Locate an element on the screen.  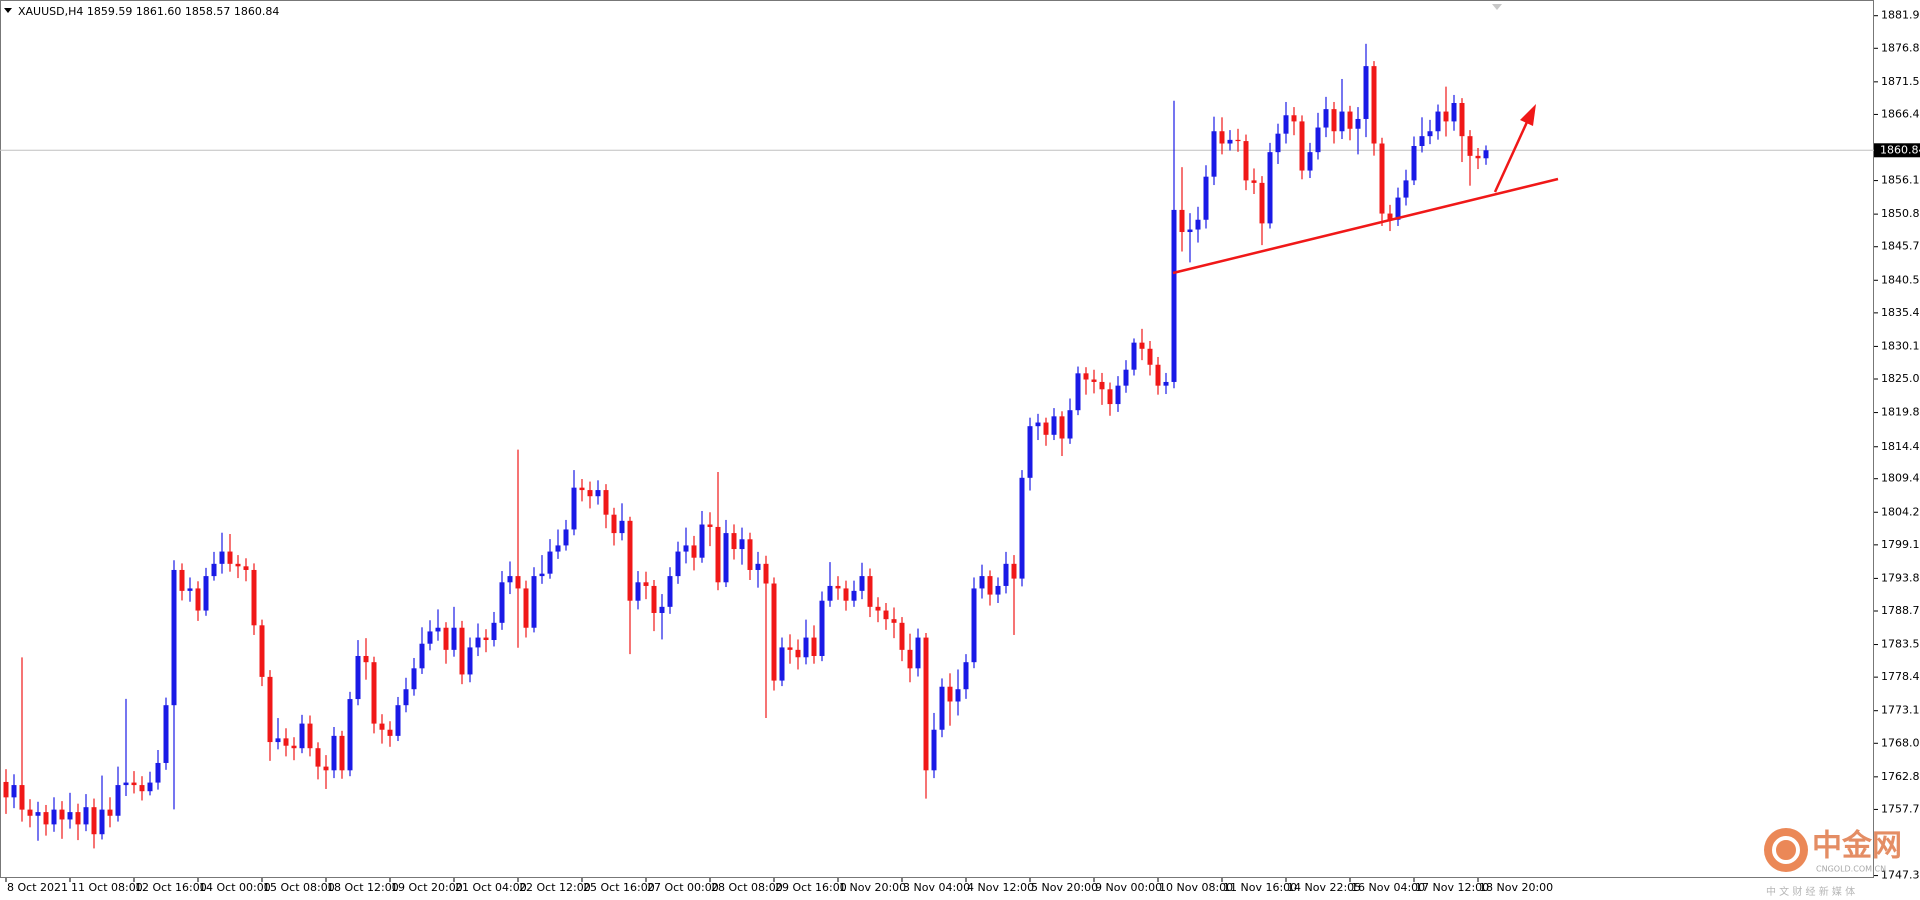
logo-mark is located at coordinates (1786, 850).